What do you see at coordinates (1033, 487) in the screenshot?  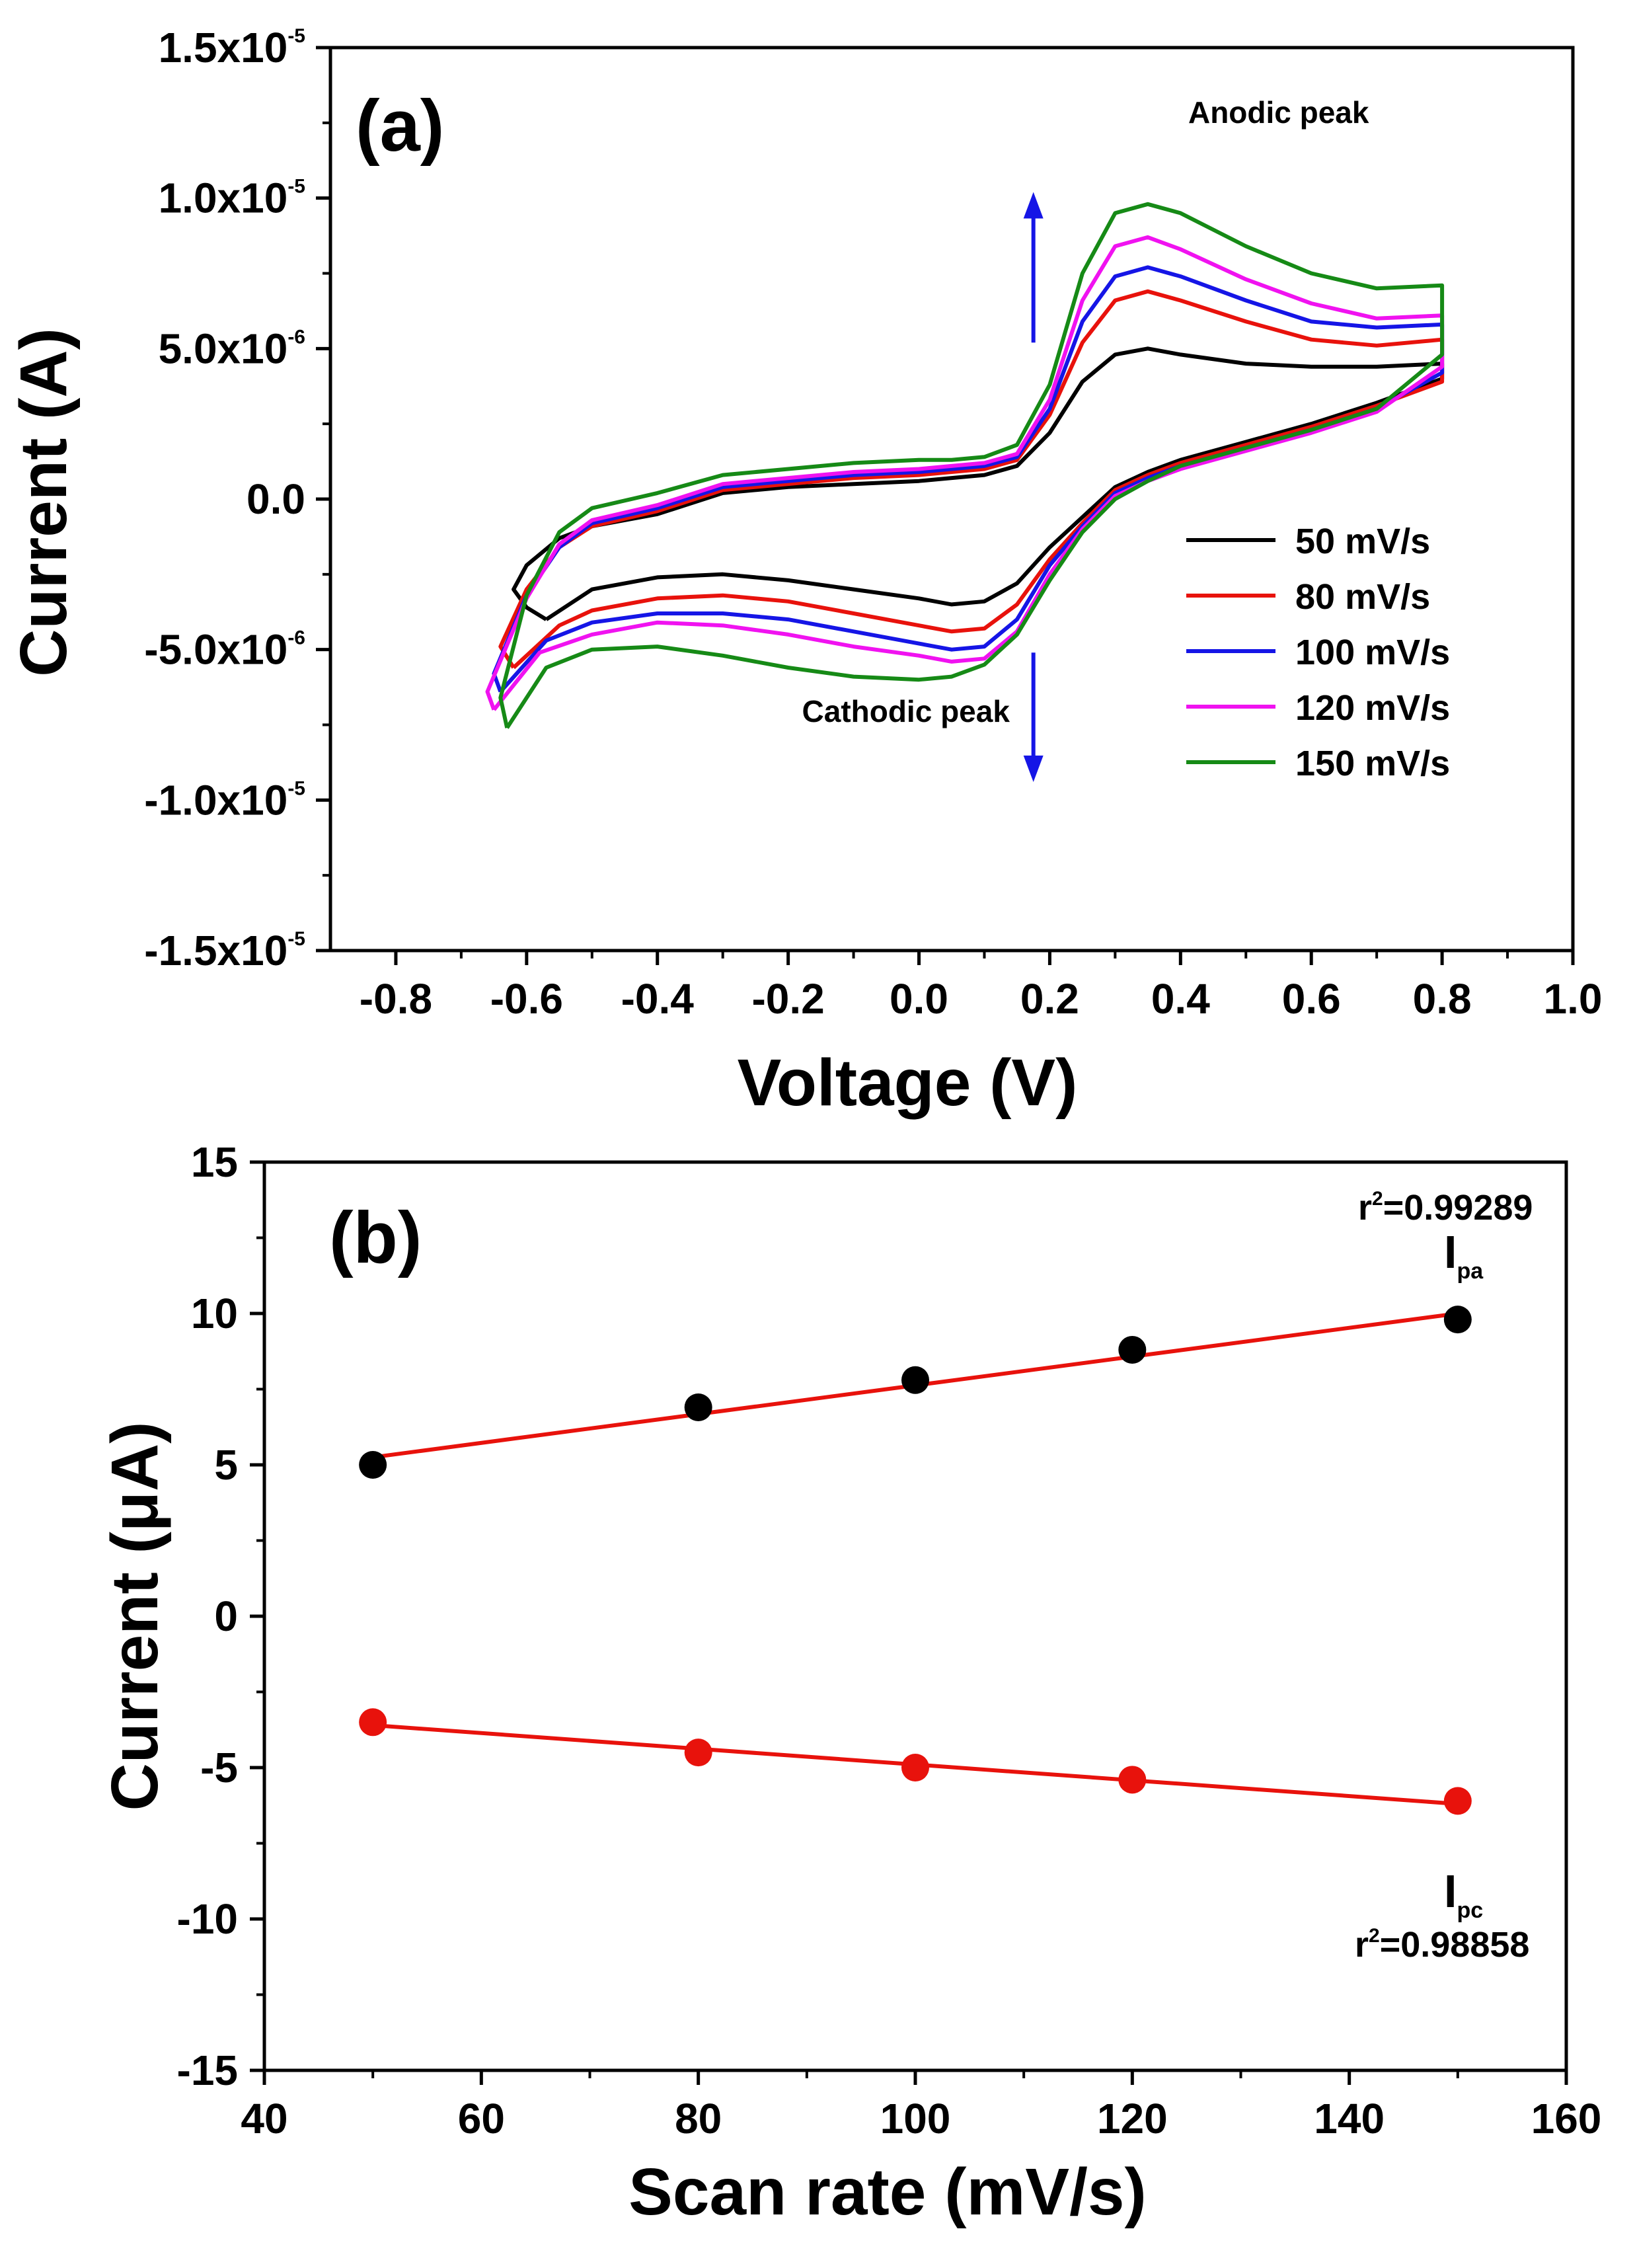 I see `panel-a-peak-arrows` at bounding box center [1033, 487].